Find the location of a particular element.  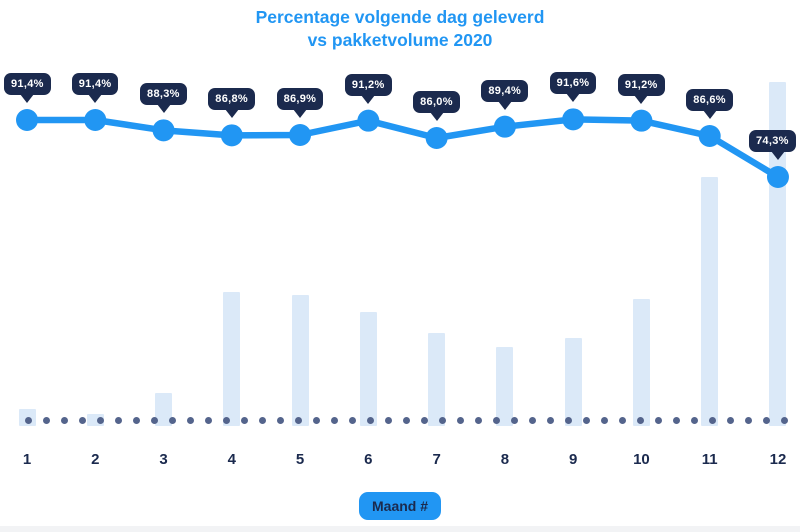

x-axis-label-badge: Maand # is located at coordinates (400, 506).